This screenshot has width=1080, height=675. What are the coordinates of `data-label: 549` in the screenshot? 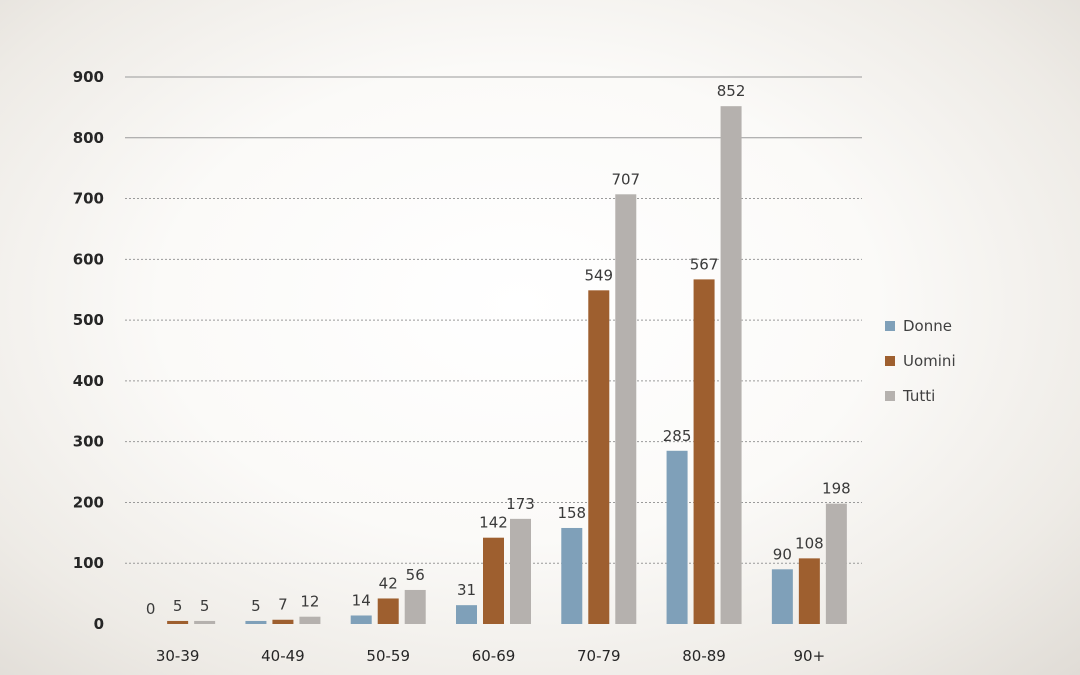 It's located at (598, 275).